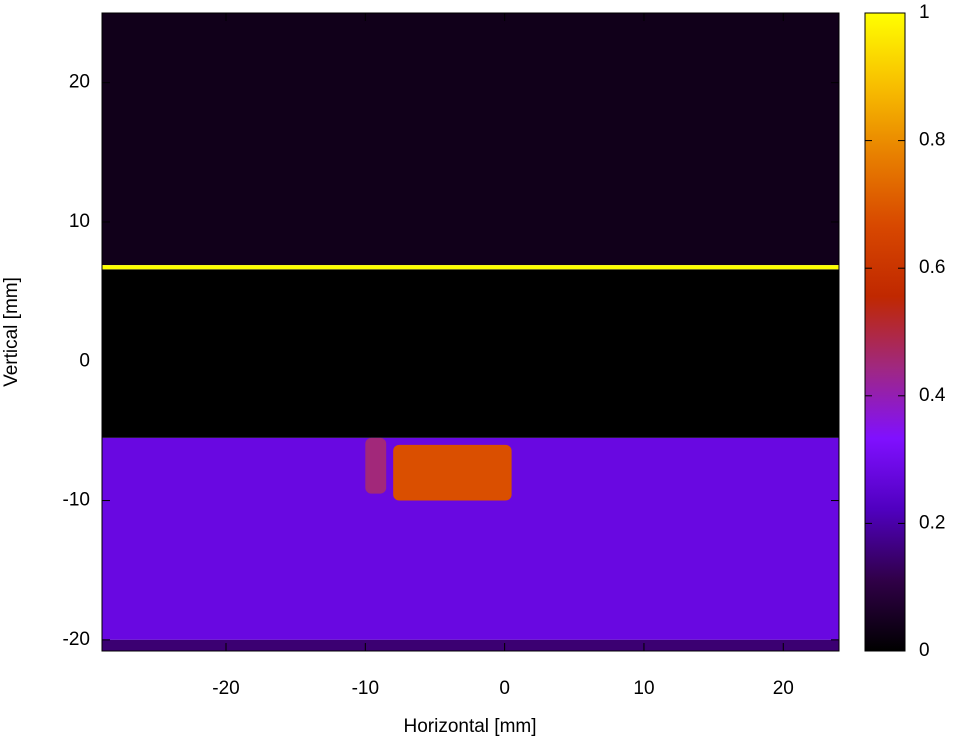 The height and width of the screenshot is (741, 953). I want to click on y-tick-label: 20, so click(79, 82).